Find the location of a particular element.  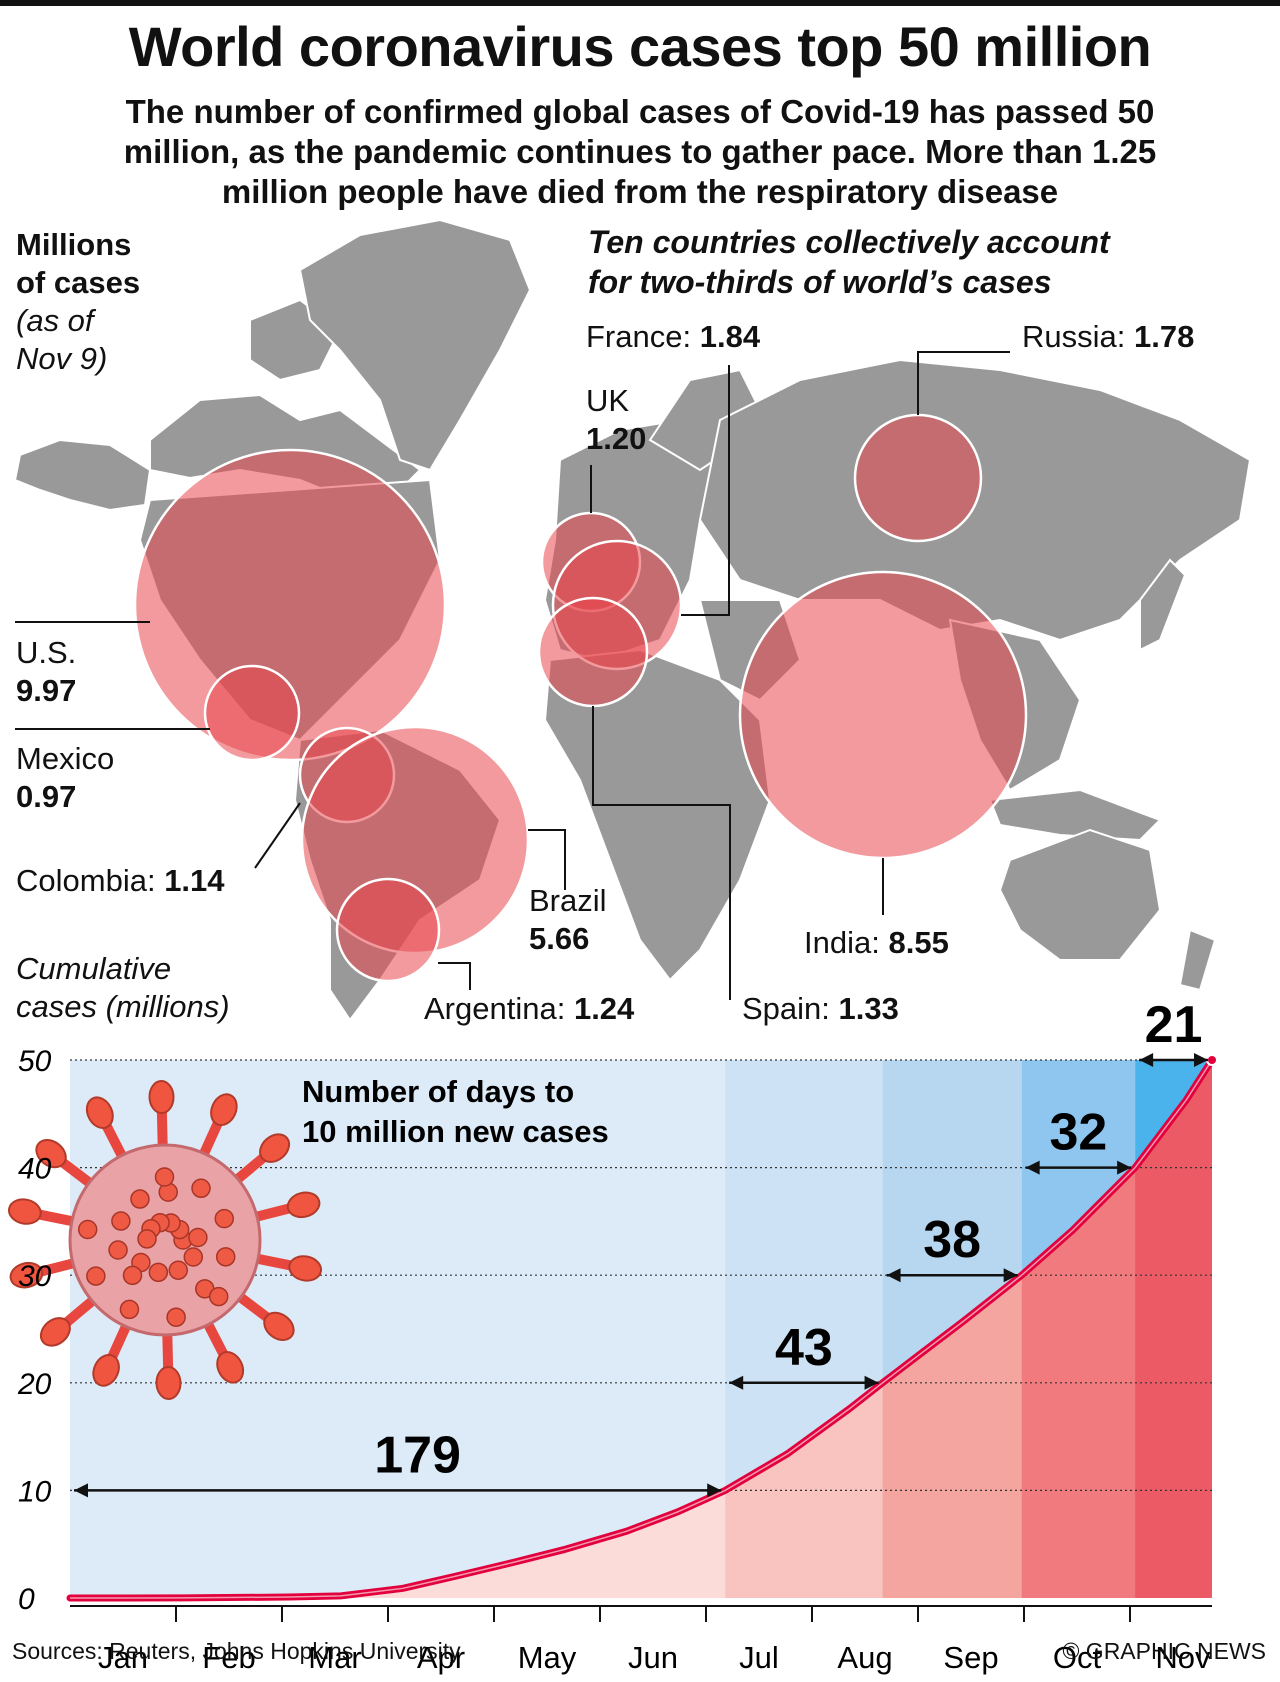

y-tick-40: 40 is located at coordinates (35, 1169).